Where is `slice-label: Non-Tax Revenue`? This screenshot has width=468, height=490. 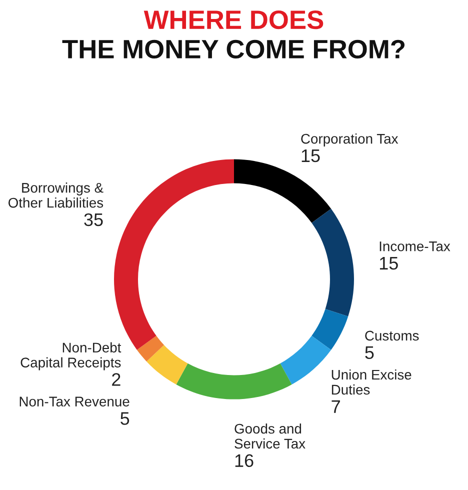 slice-label: Non-Tax Revenue is located at coordinates (75, 401).